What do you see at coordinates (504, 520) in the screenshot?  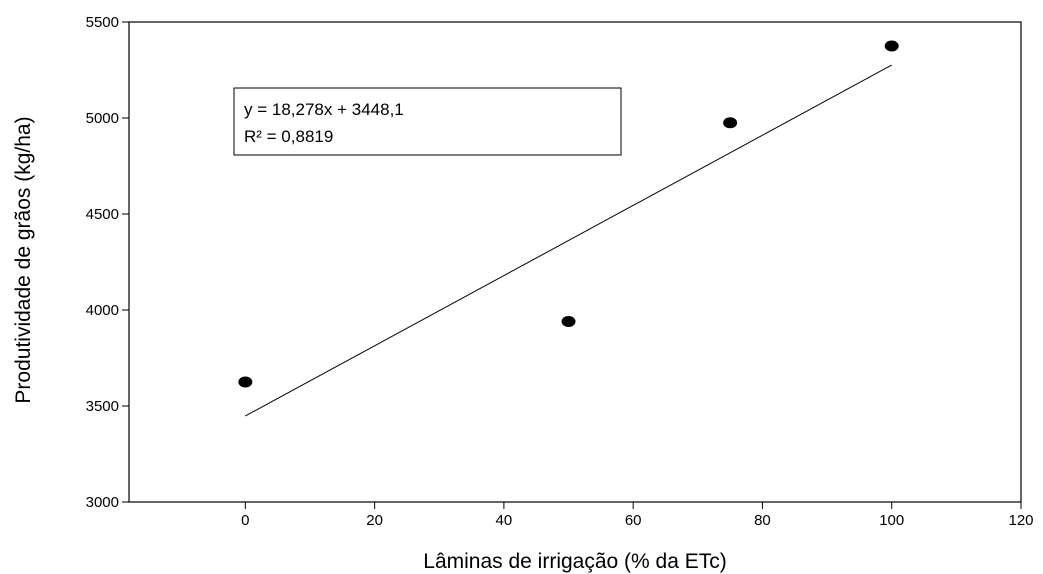 I see `x-tick-label: 40` at bounding box center [504, 520].